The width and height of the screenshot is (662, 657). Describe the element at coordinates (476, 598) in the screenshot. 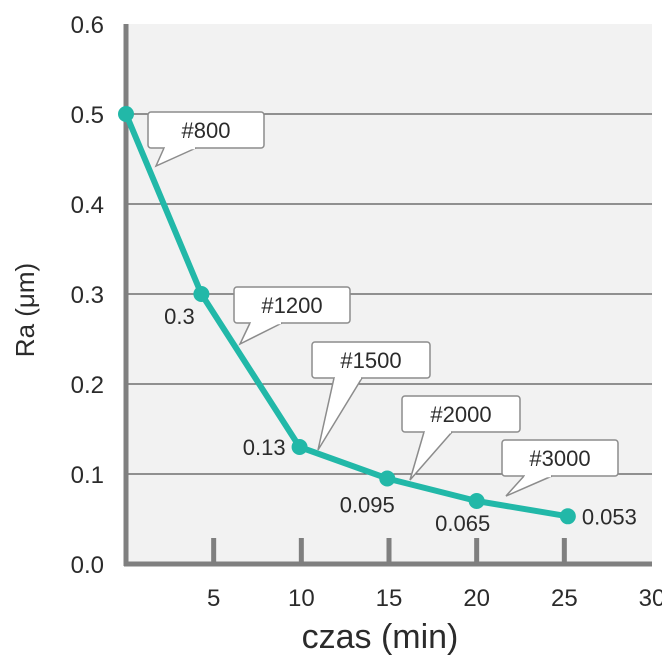

I see `x-tick-label: 20` at that location.